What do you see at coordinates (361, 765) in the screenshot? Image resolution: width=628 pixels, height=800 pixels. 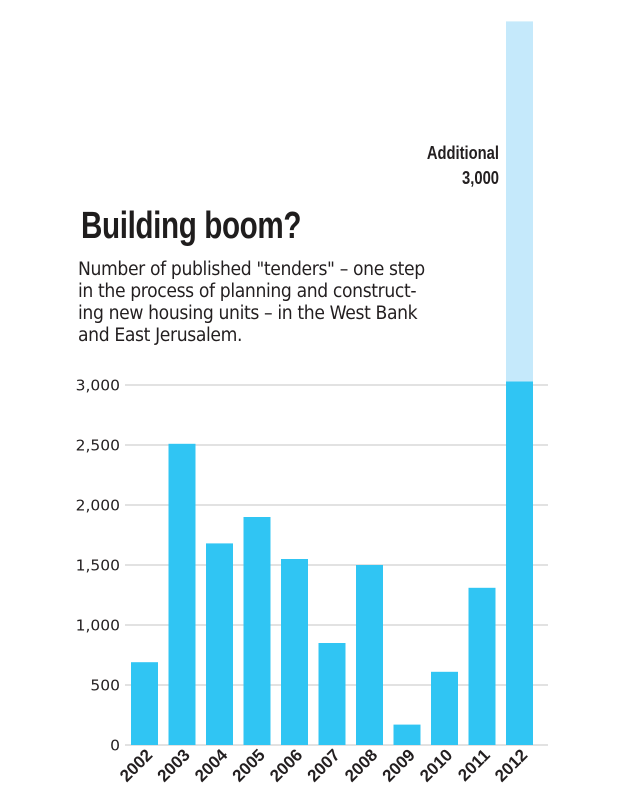 I see `x-tick-label: 2008` at bounding box center [361, 765].